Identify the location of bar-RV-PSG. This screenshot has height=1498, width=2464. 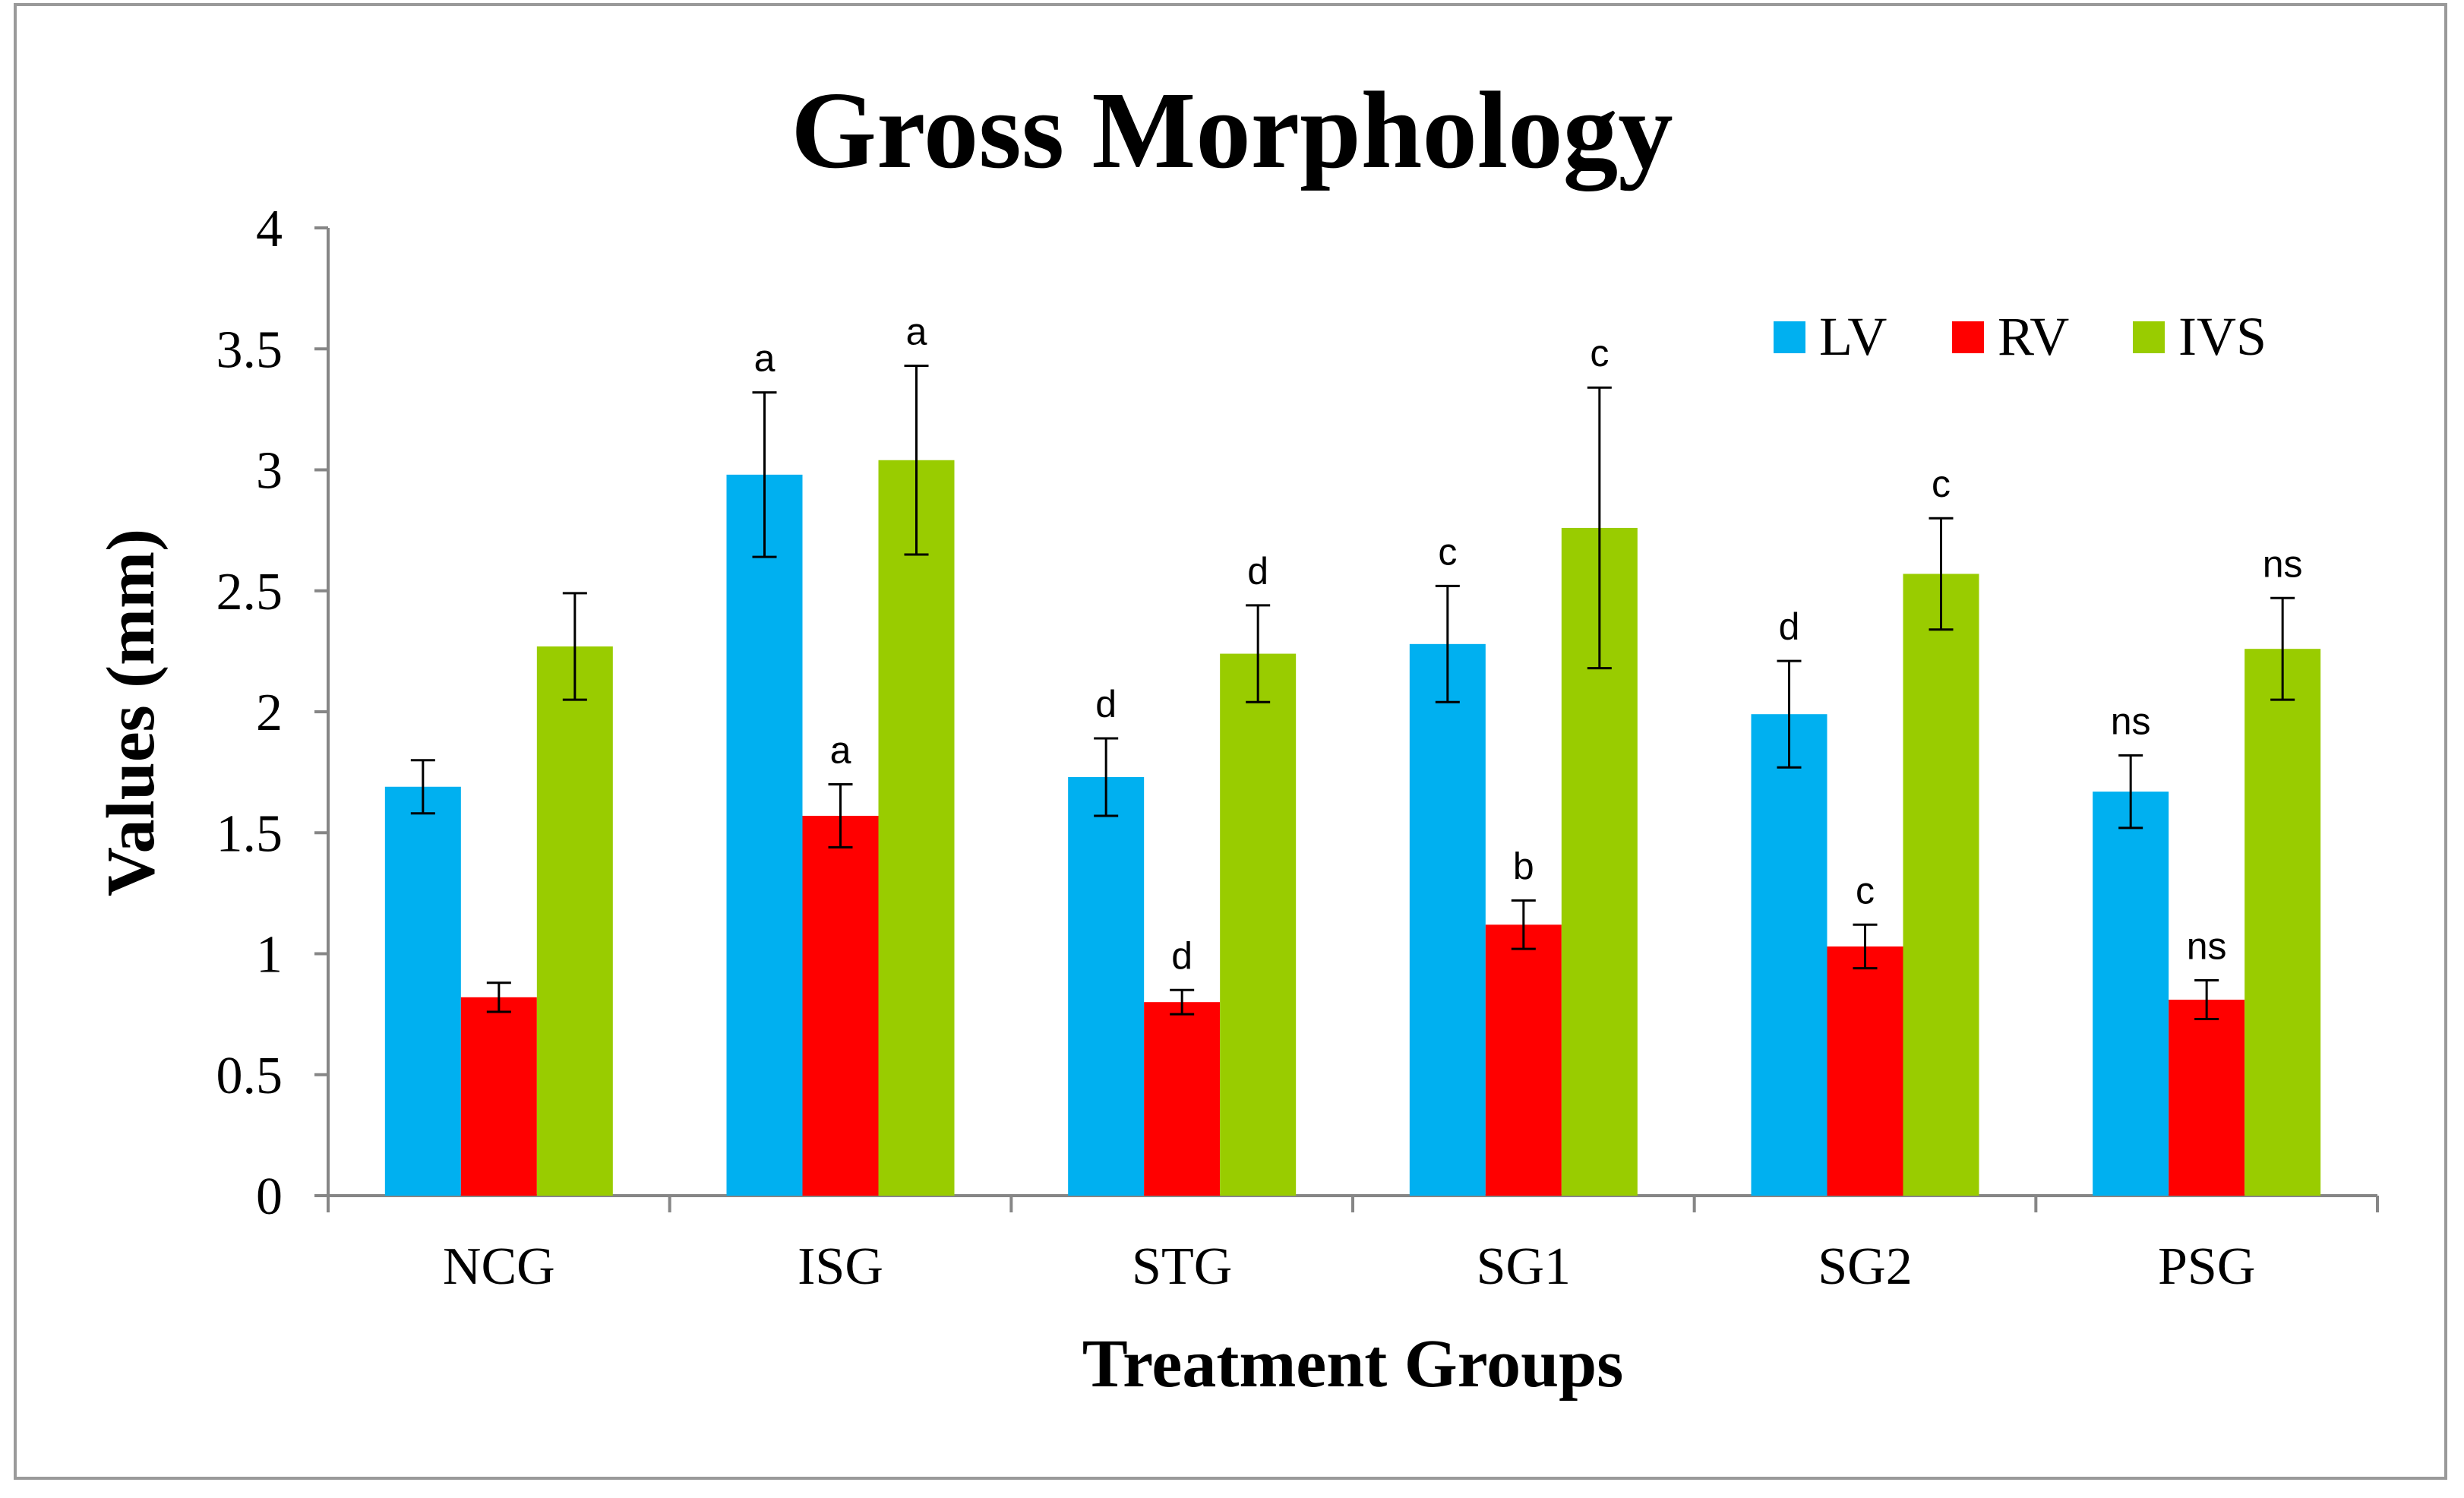
(2207, 1098).